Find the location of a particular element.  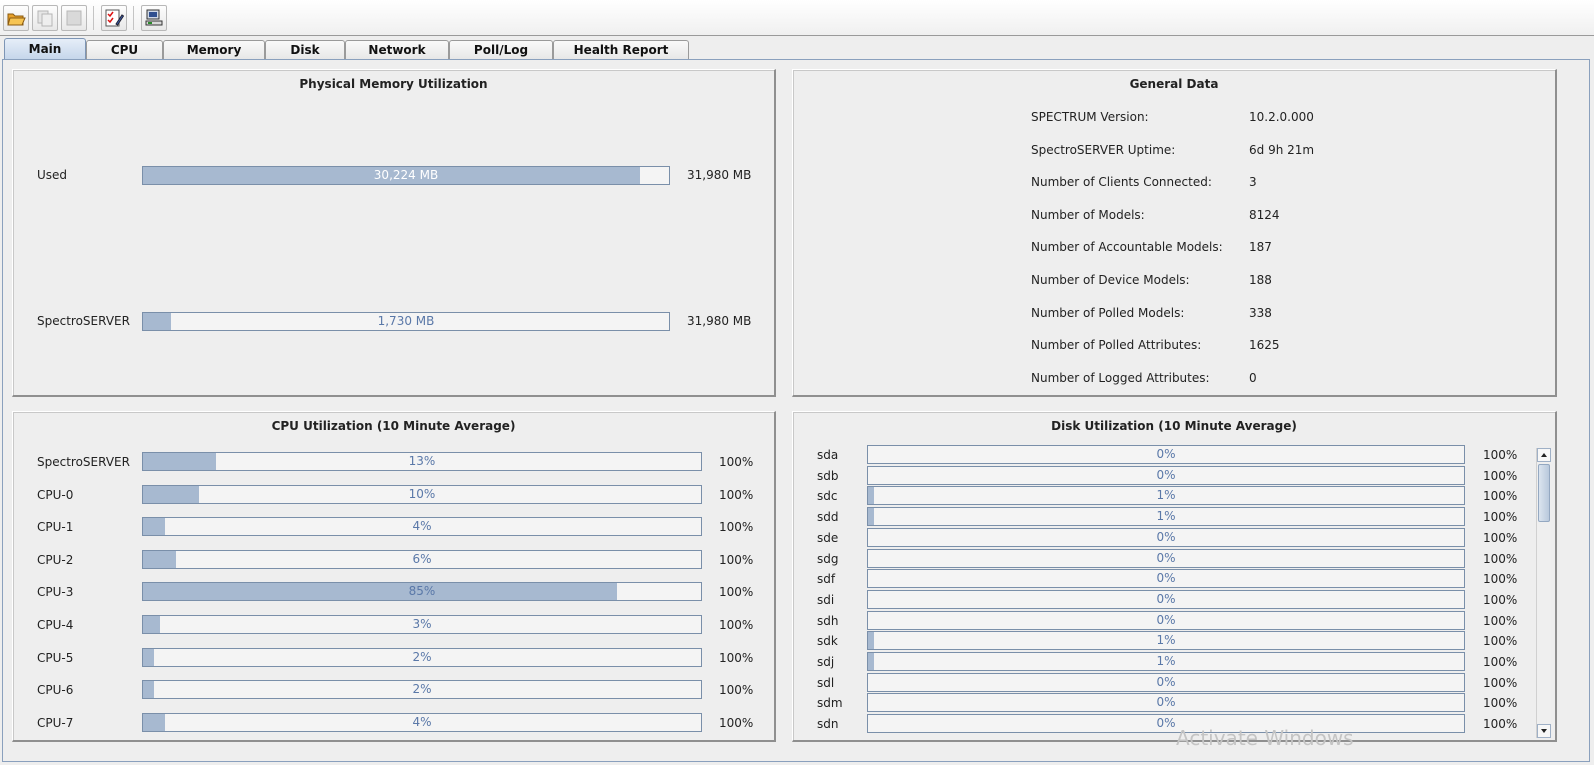

tab-disk: Disk is located at coordinates (305, 50).